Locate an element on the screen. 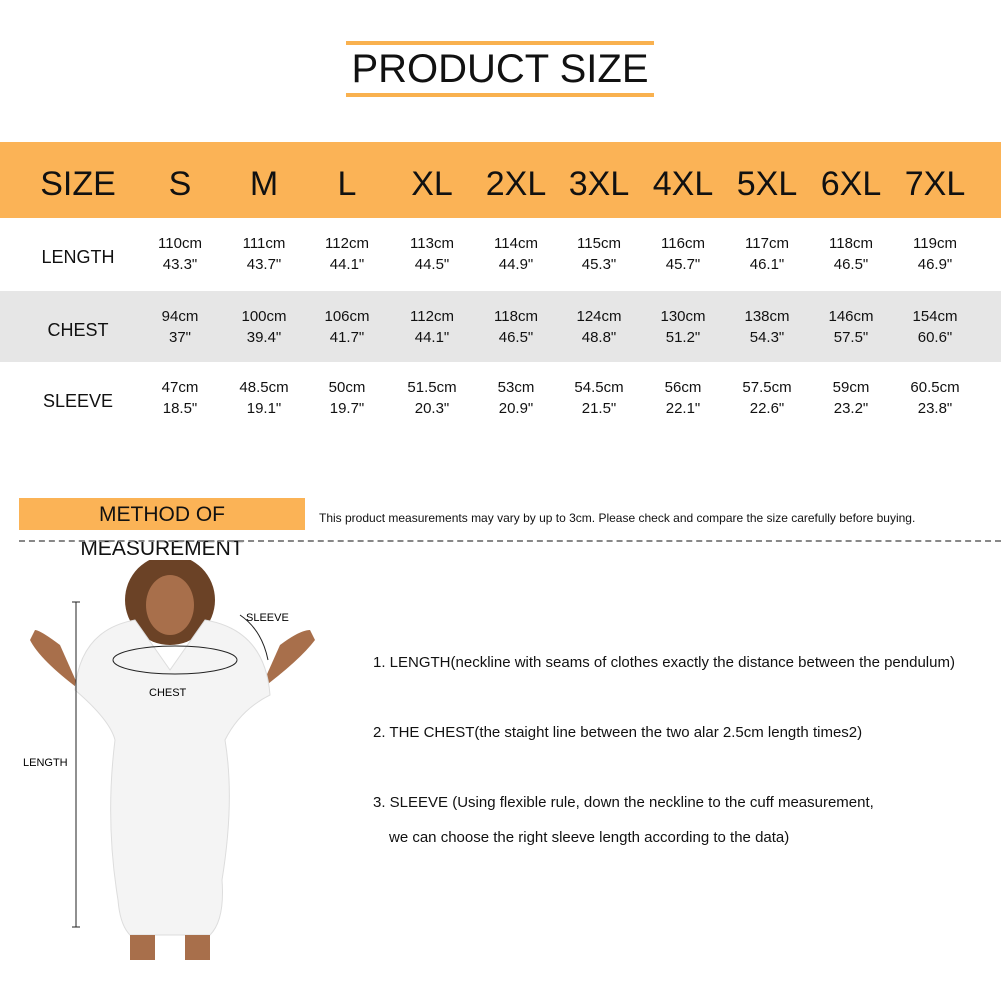 The height and width of the screenshot is (1001, 1001). section-title: METHOD OF MEASUREMENT is located at coordinates (162, 529).